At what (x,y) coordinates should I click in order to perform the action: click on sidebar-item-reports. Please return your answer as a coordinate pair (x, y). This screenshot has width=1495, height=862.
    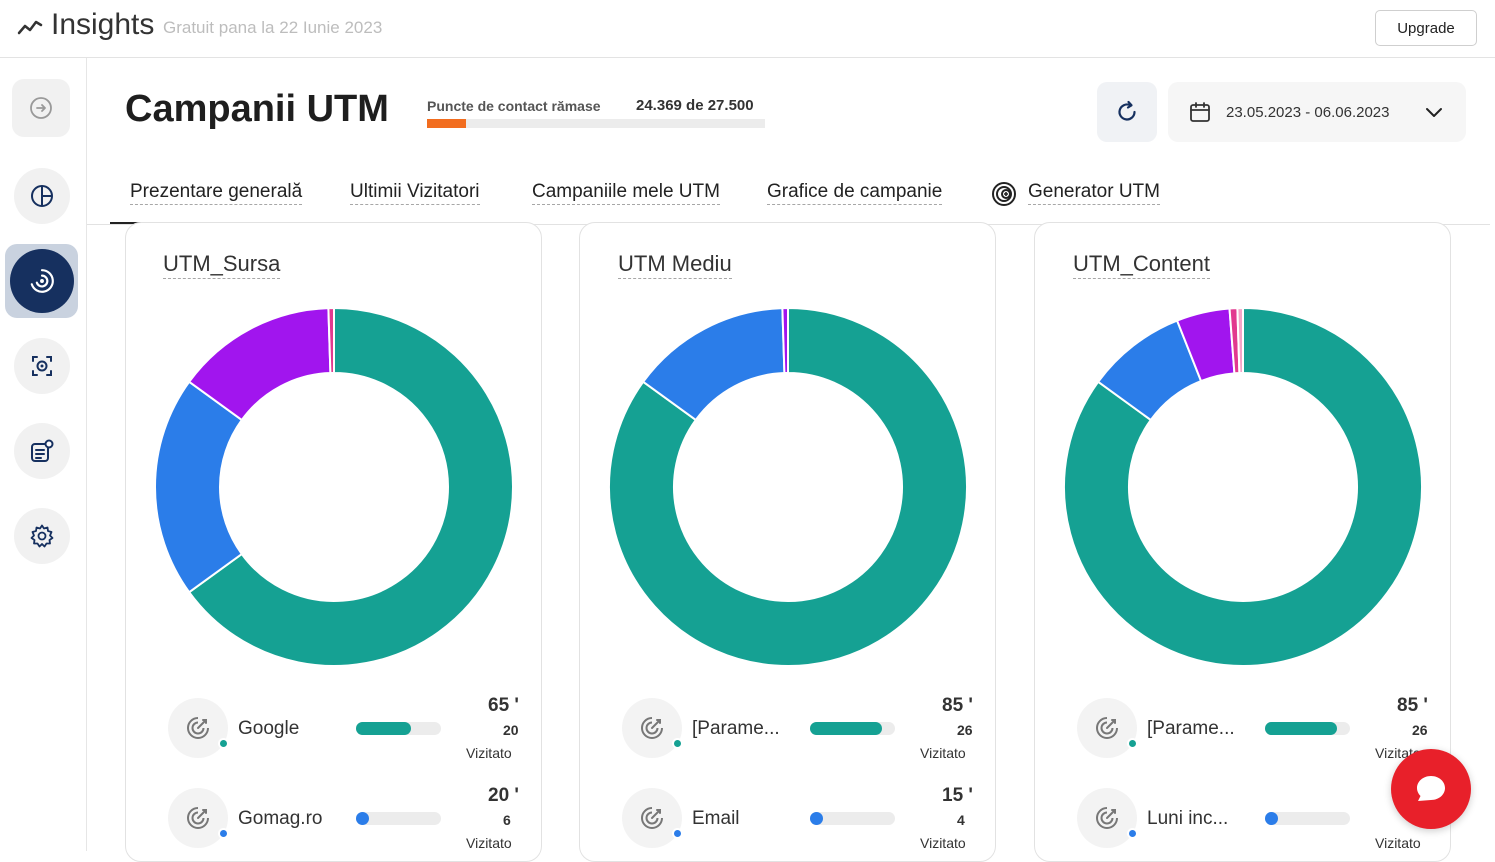
    Looking at the image, I should click on (42, 451).